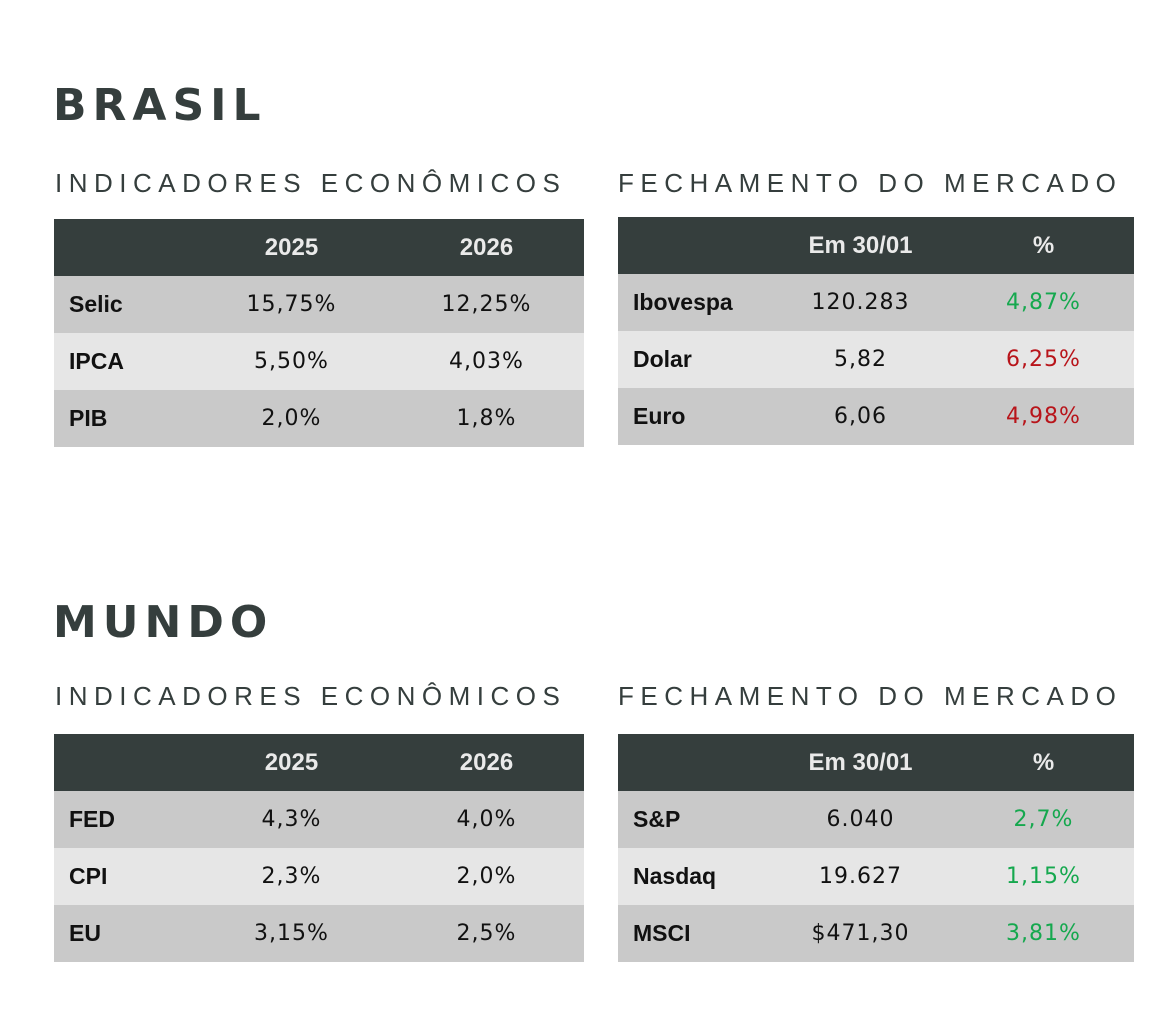 Image resolution: width=1163 pixels, height=1029 pixels. Describe the element at coordinates (486, 819) in the screenshot. I see `value-2026: 4,0%` at that location.